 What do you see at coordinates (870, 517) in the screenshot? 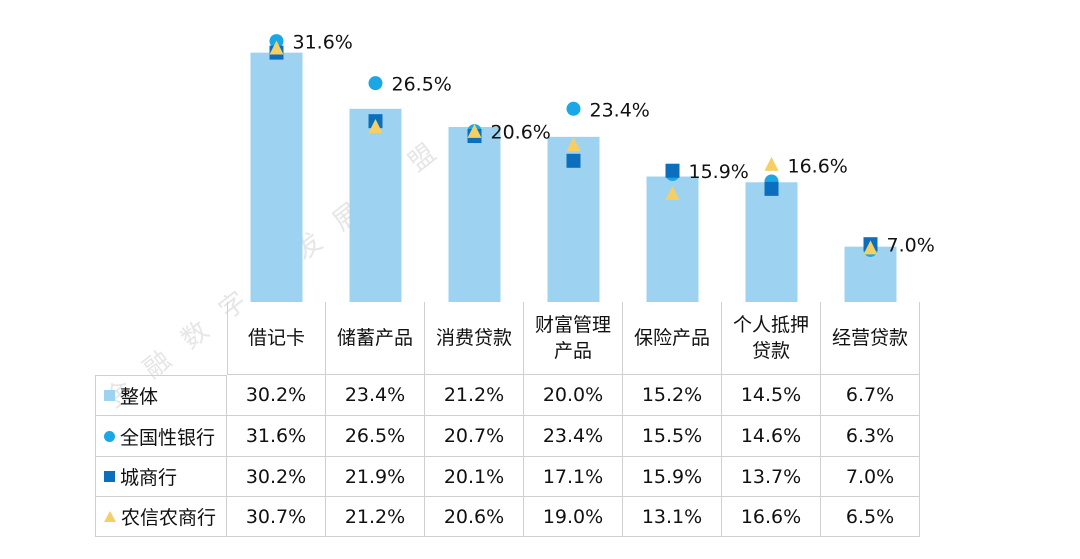
I see `table-value: 6.5%` at bounding box center [870, 517].